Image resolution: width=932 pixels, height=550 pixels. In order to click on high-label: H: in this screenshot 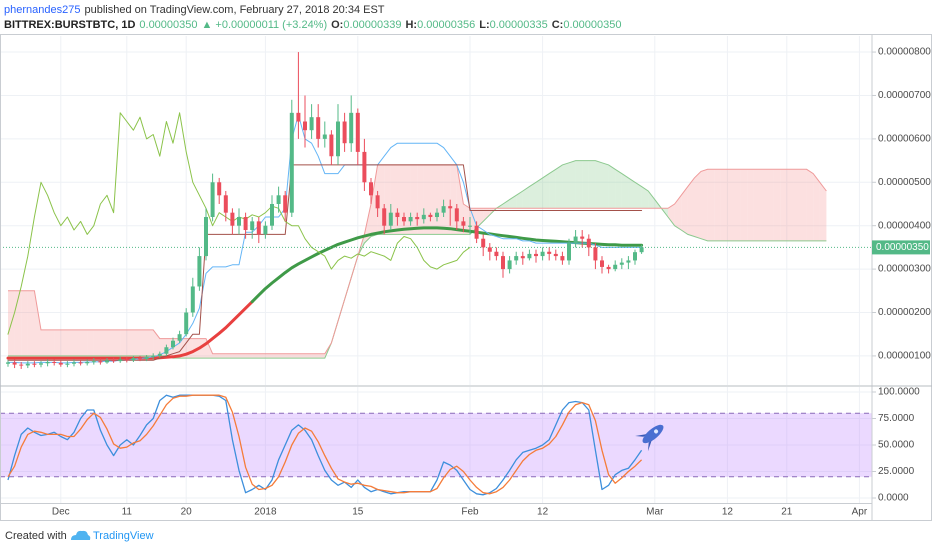, I will do `click(411, 25)`.